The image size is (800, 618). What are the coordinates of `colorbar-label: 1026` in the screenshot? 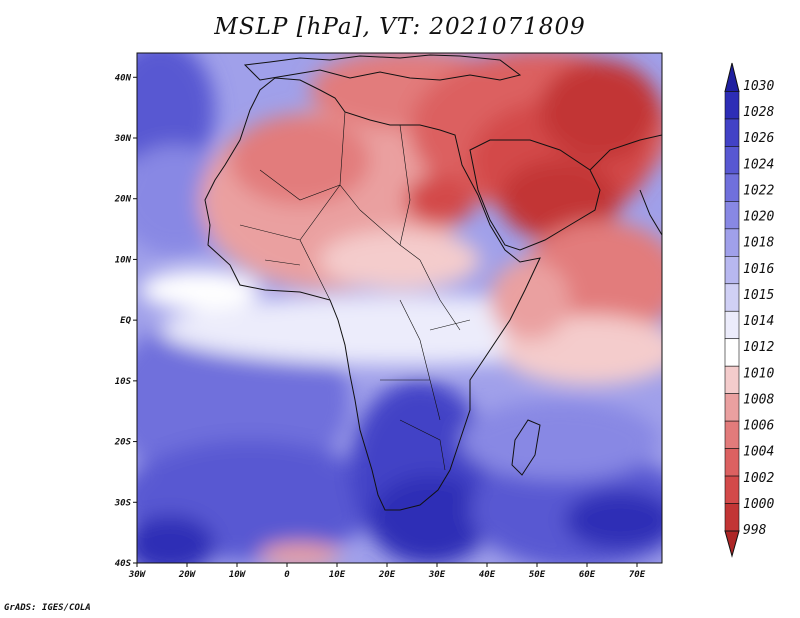 It's located at (758, 138).